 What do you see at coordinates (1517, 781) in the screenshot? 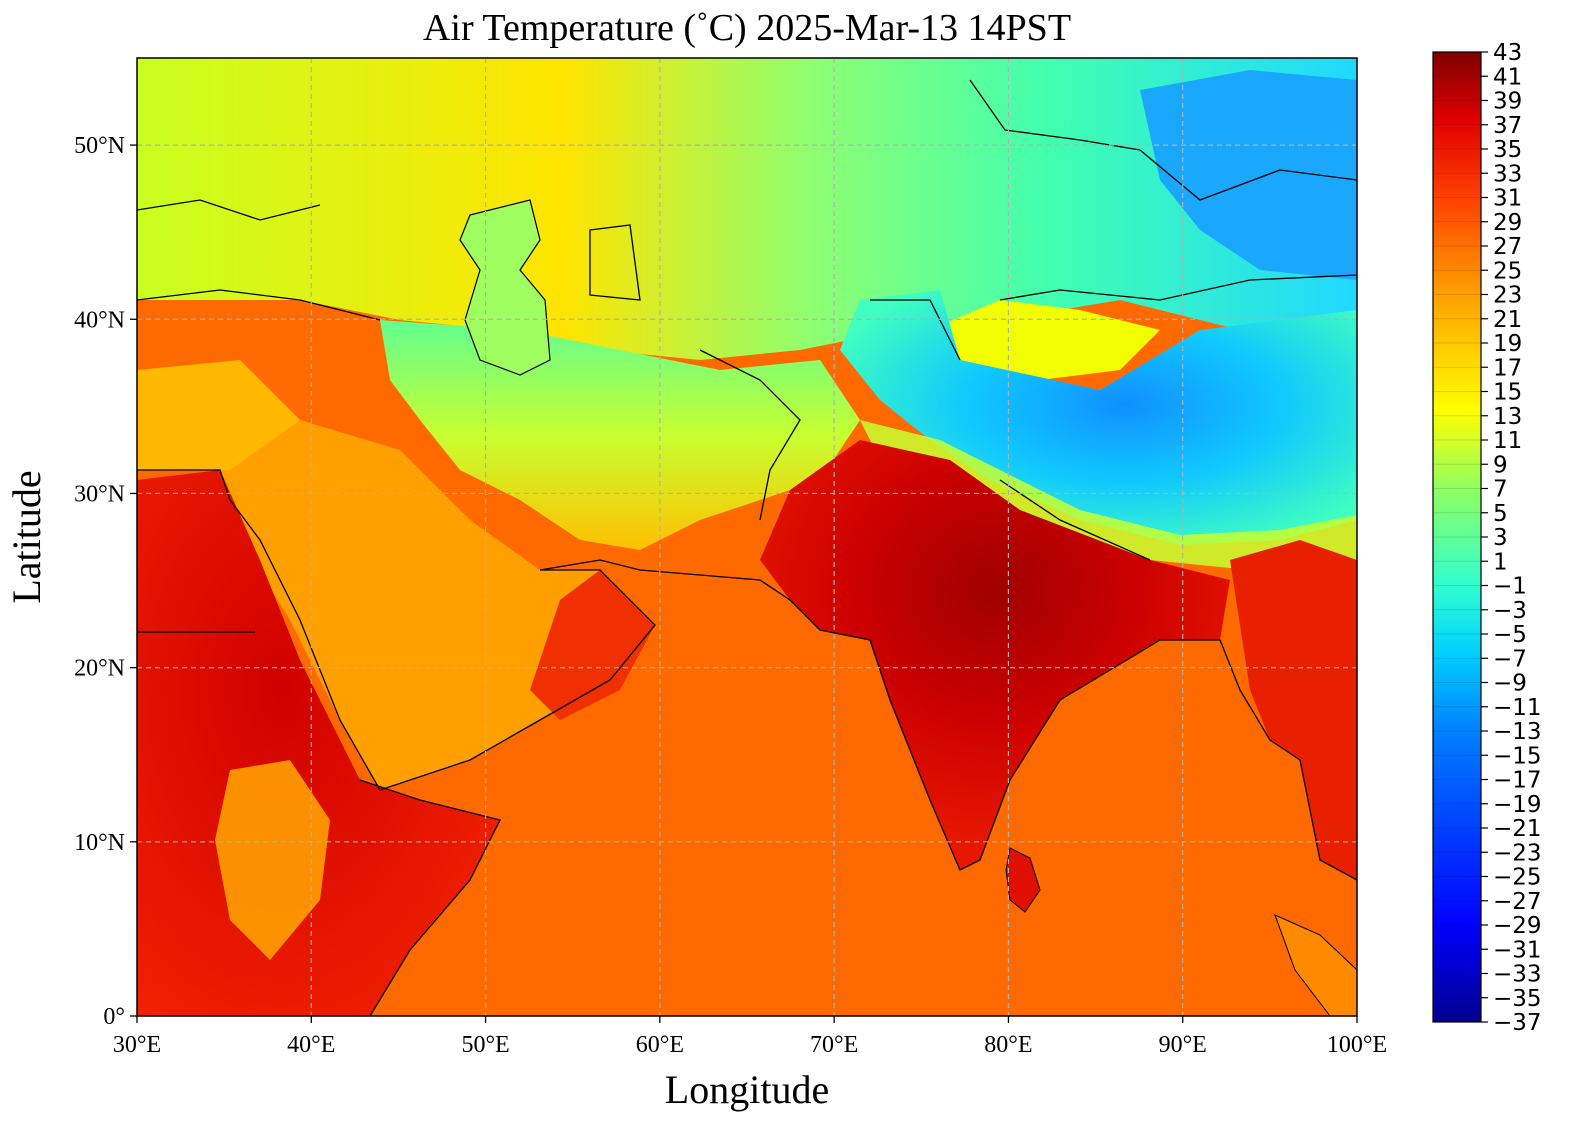
I see `colorbar-tick-label: −17` at bounding box center [1517, 781].